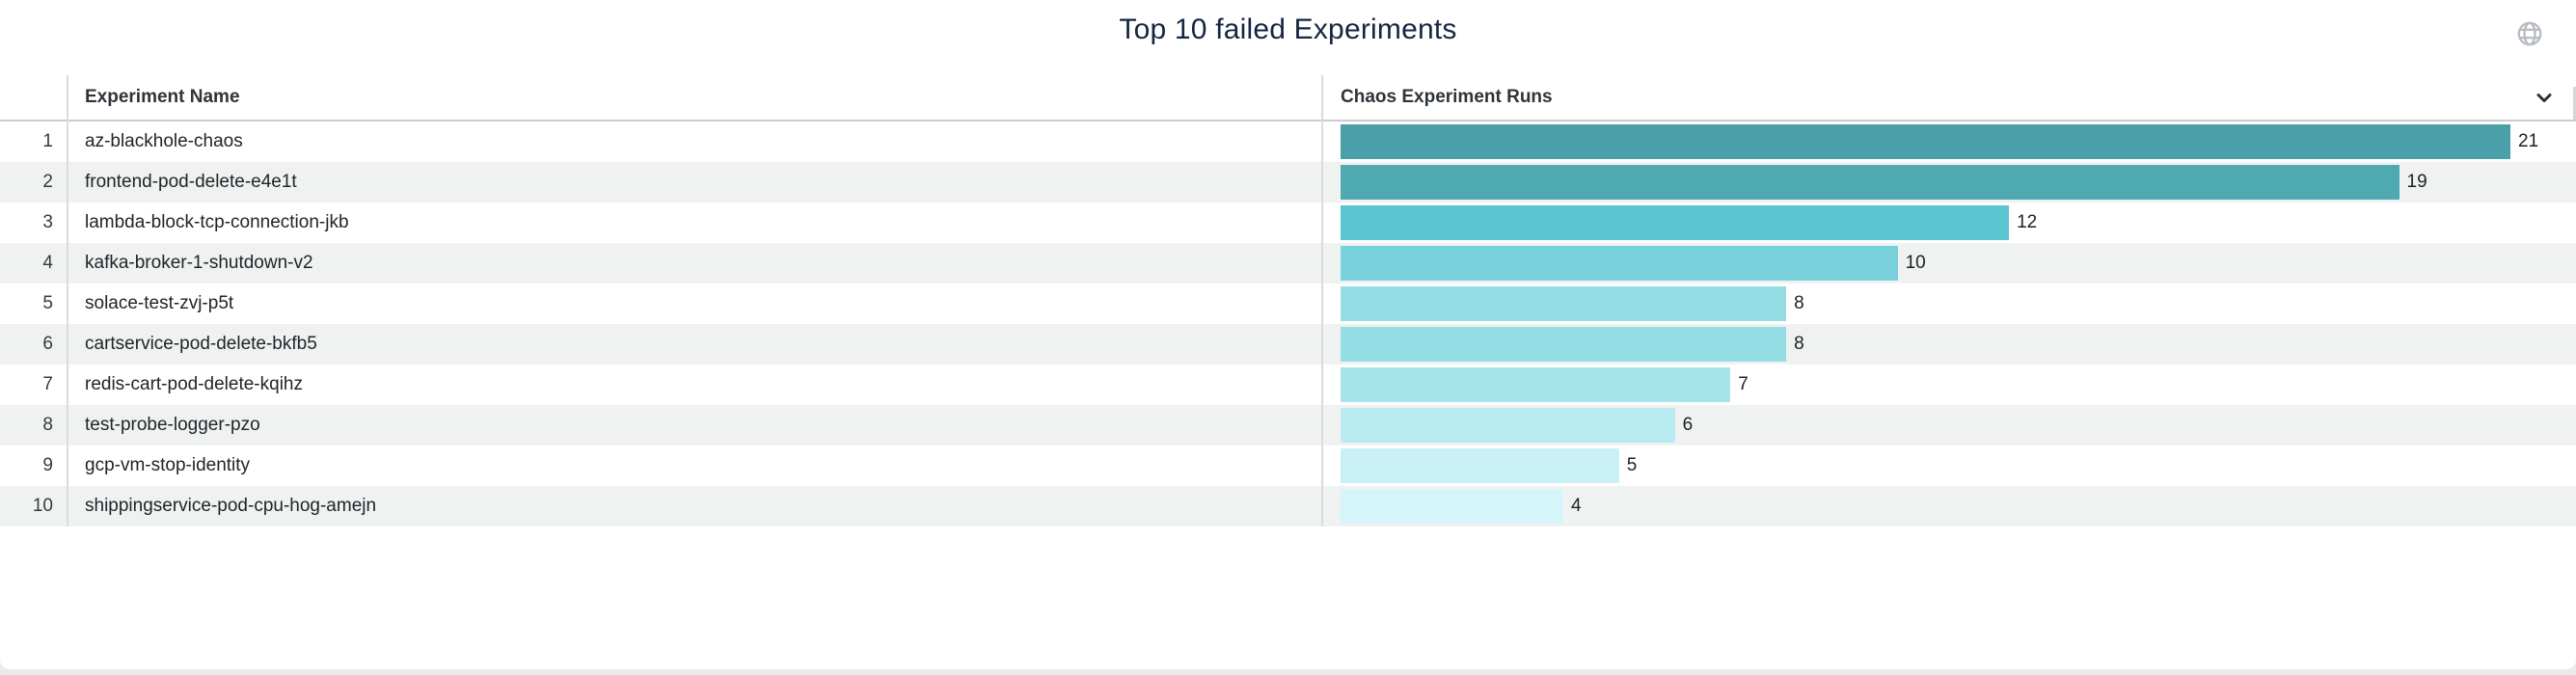  Describe the element at coordinates (47, 182) in the screenshot. I see `row-rank: 2` at that location.